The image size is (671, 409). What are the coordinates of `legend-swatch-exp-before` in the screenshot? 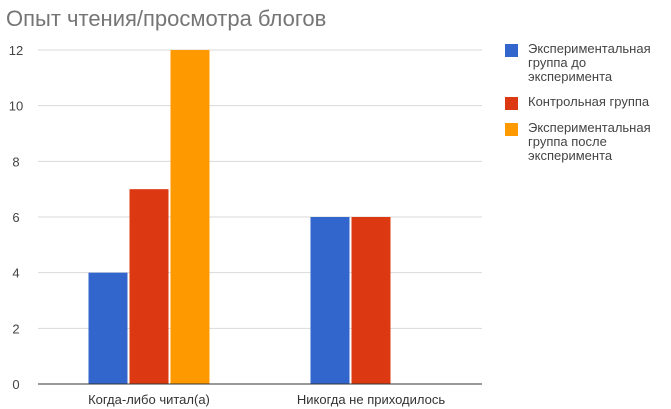 It's located at (511, 50).